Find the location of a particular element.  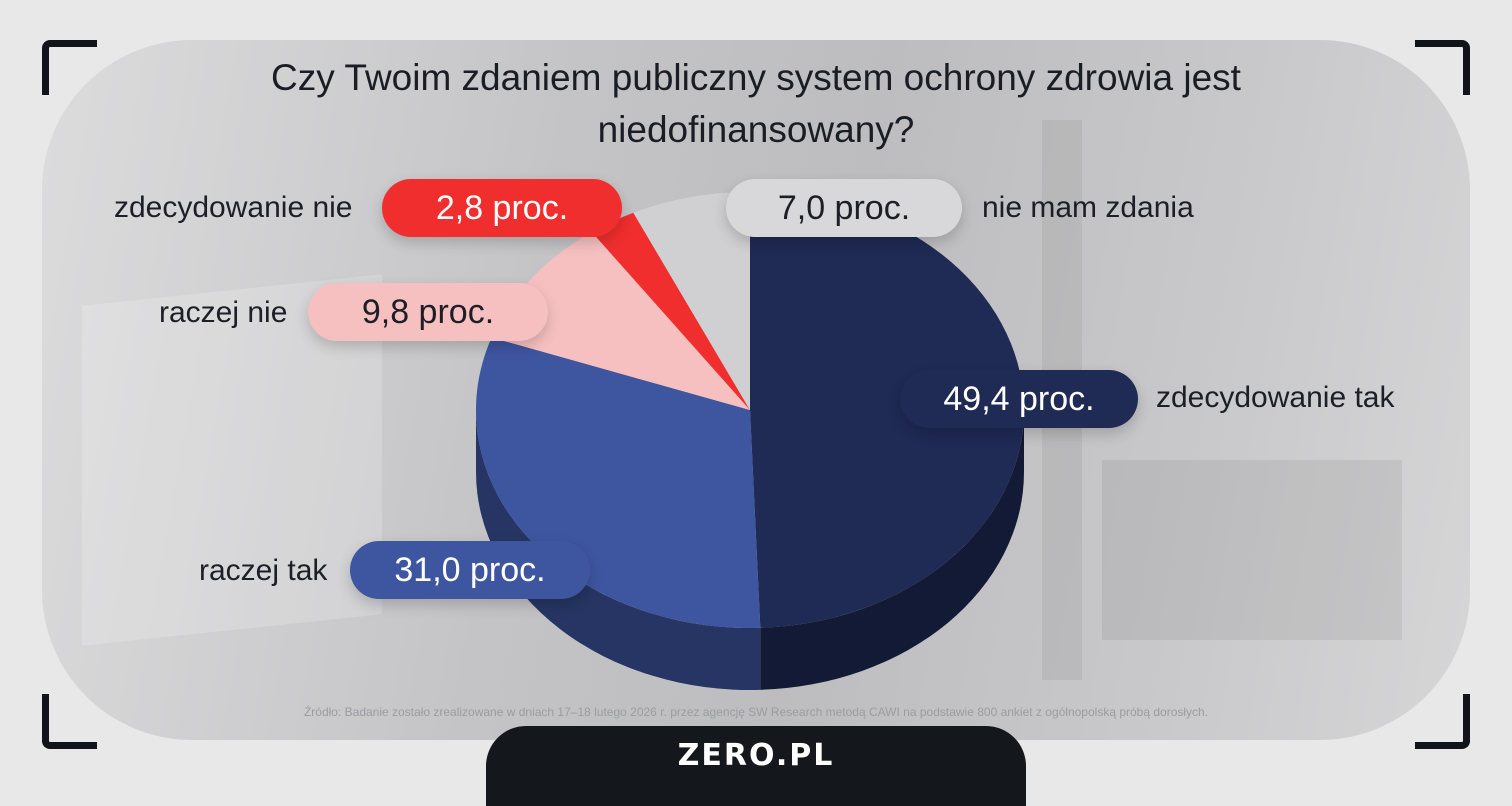

value-label-zdecydowanie-tak: 49,4 proc. is located at coordinates (1019, 398).